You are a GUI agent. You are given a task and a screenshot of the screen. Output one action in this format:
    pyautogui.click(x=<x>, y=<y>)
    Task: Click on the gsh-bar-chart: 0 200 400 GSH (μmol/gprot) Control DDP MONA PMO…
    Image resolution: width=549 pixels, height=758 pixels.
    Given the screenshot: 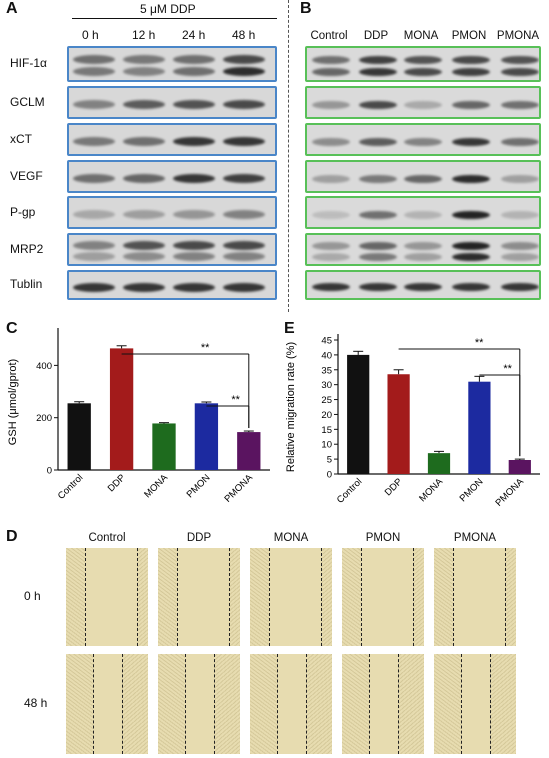 What is the action you would take?
    pyautogui.click(x=138, y=416)
    